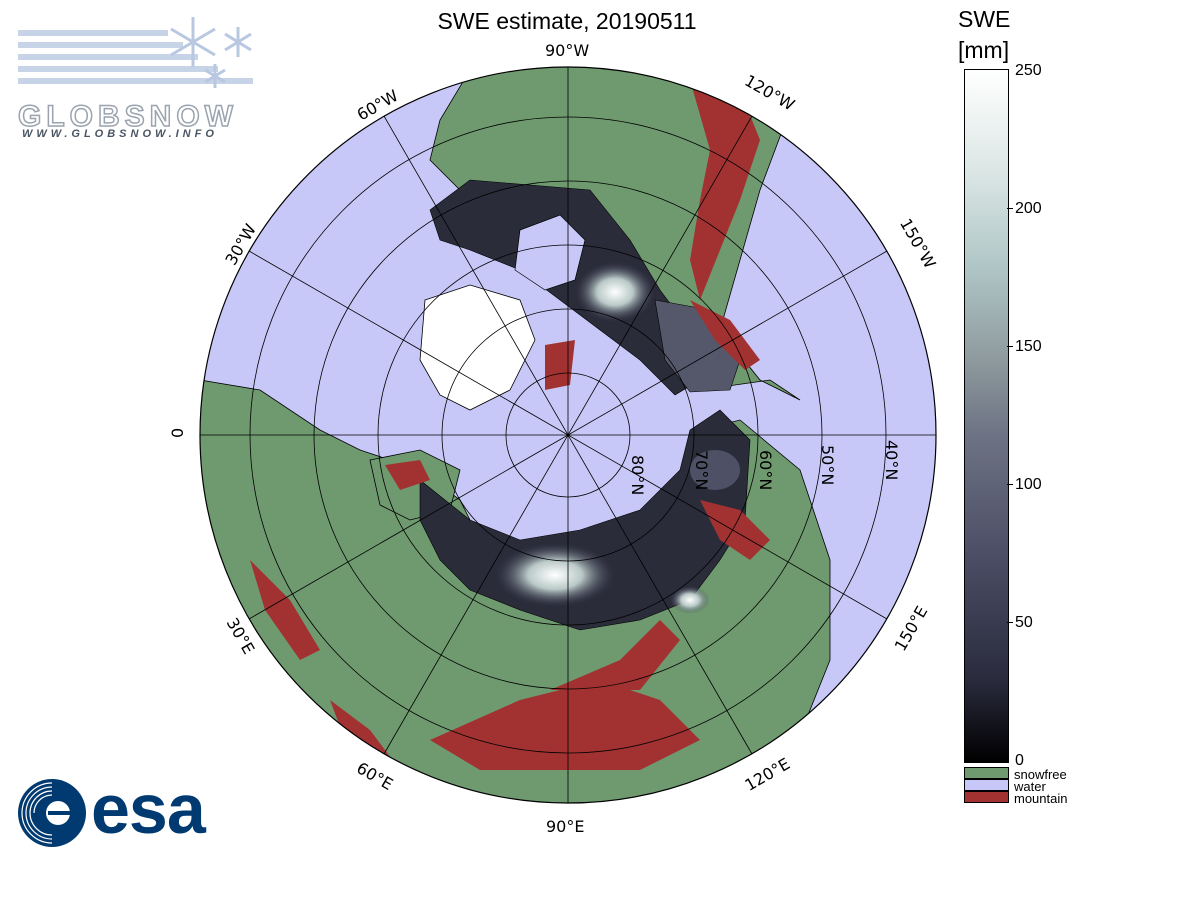  What do you see at coordinates (52, 813) in the screenshot?
I see `esa-emblem-icon` at bounding box center [52, 813].